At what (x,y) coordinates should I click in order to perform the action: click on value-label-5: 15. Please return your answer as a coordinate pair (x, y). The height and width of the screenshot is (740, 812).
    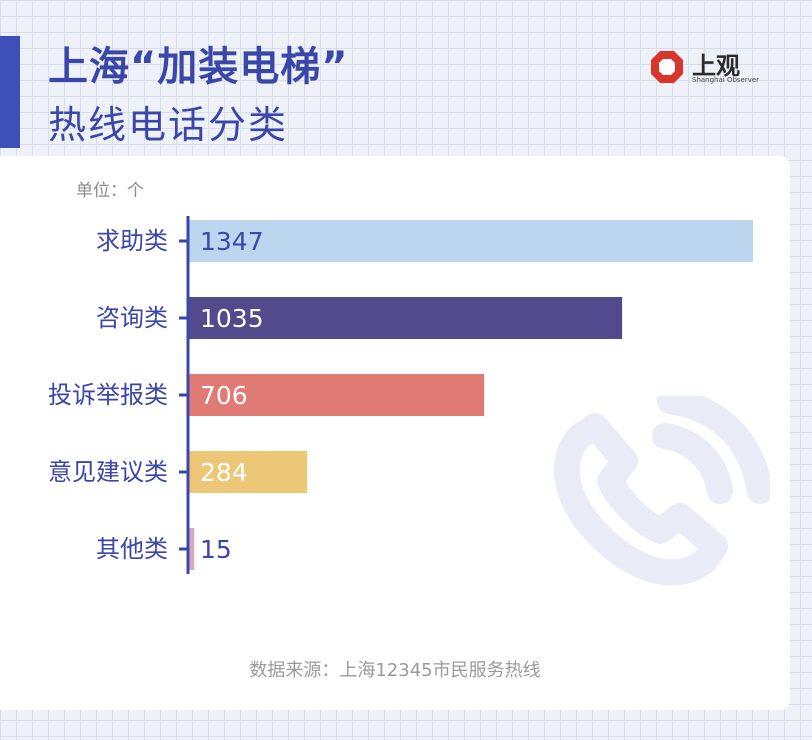
    Looking at the image, I should click on (216, 549).